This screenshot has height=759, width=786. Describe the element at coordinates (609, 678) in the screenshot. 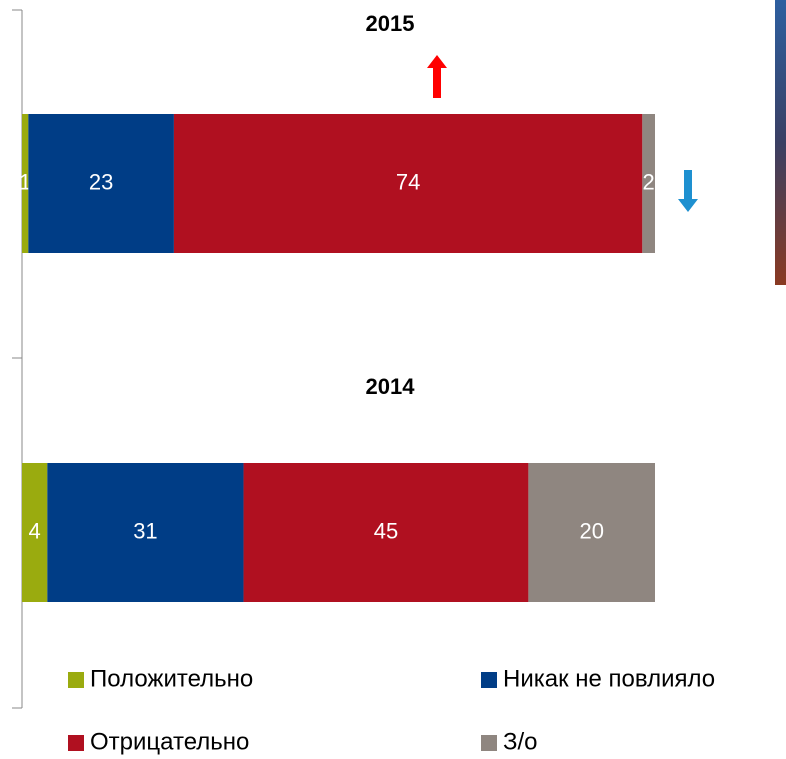

I see `legend-label: Никак не повлияло` at that location.